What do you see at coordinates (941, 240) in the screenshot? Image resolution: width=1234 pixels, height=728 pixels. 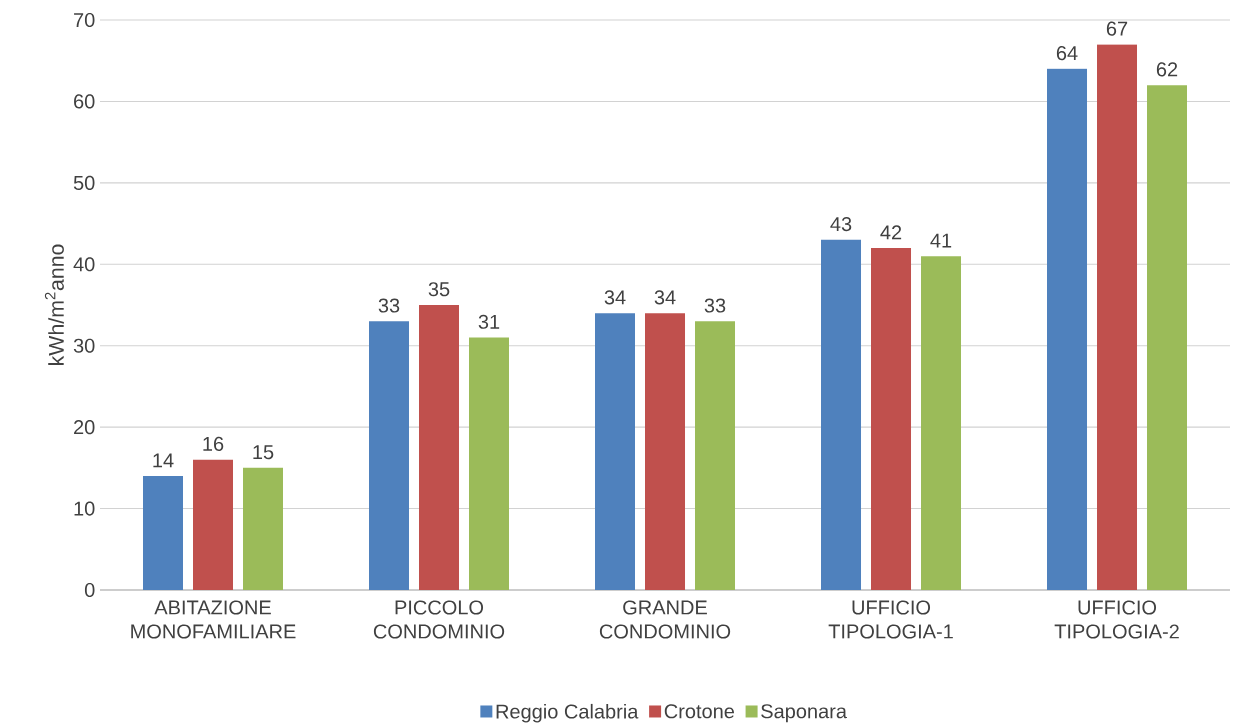 I see `data-label: 41` at bounding box center [941, 240].